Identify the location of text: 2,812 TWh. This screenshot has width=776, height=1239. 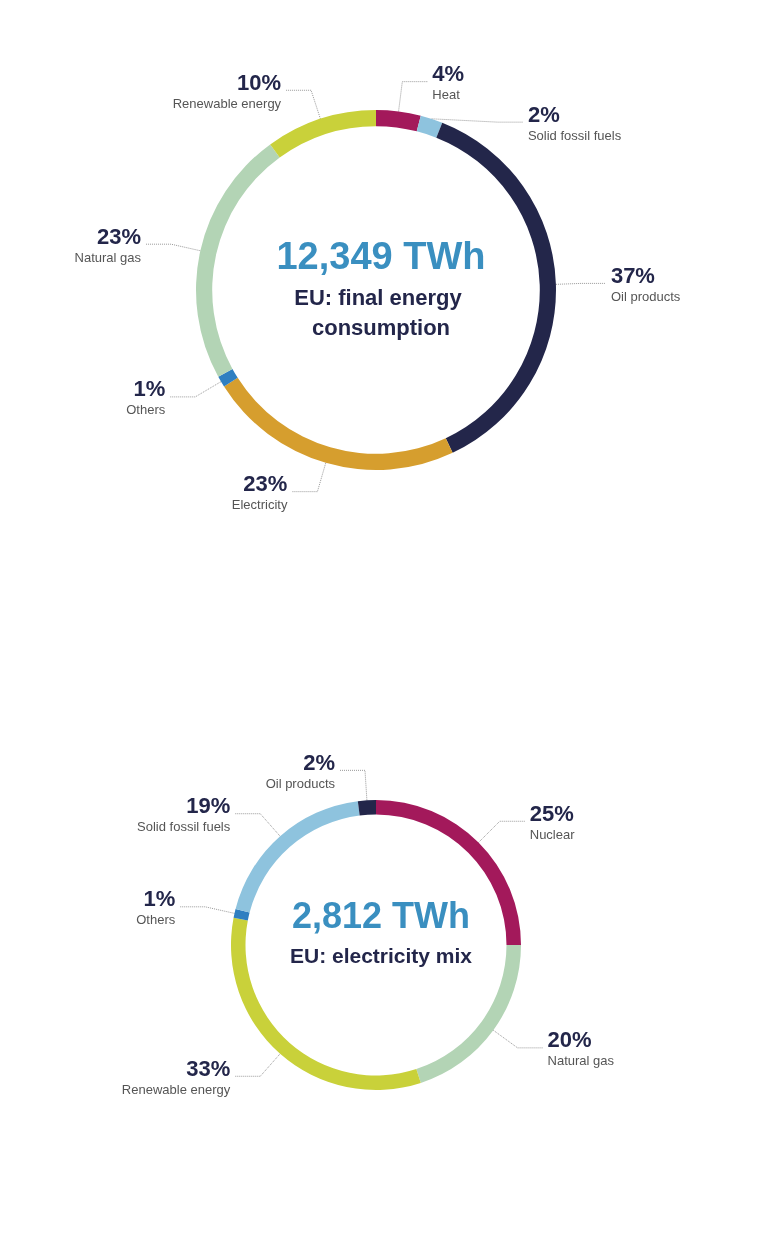
(381, 915).